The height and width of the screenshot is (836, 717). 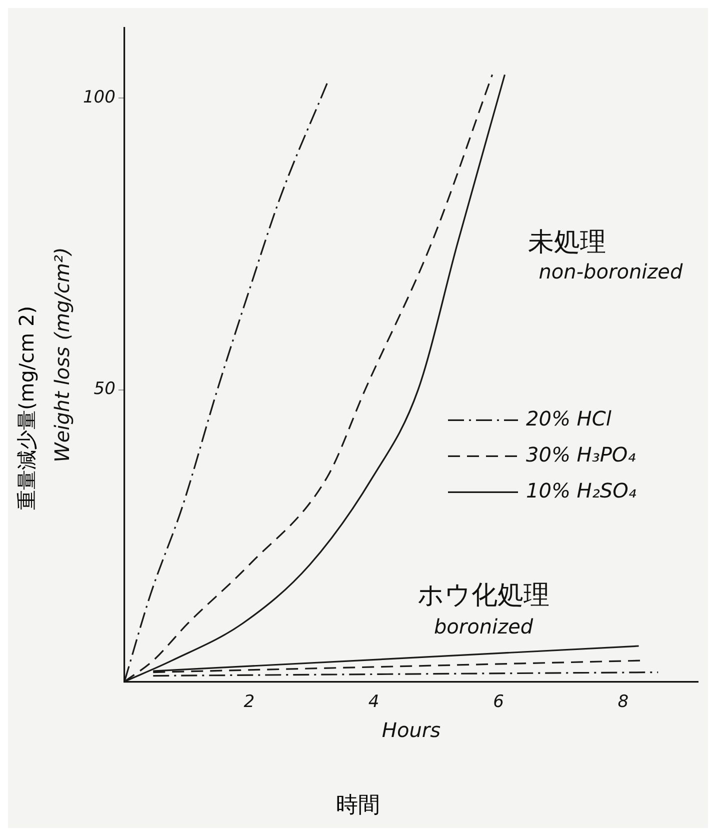 What do you see at coordinates (358, 806) in the screenshot?
I see `text: 時間` at bounding box center [358, 806].